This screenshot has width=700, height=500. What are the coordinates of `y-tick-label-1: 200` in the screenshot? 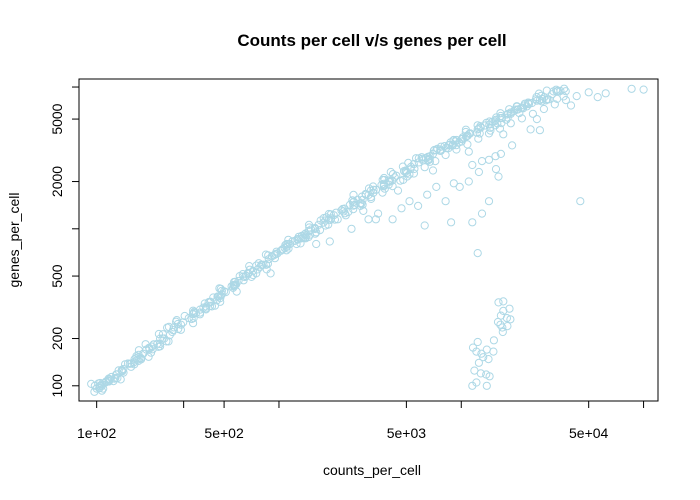 It's located at (57, 339).